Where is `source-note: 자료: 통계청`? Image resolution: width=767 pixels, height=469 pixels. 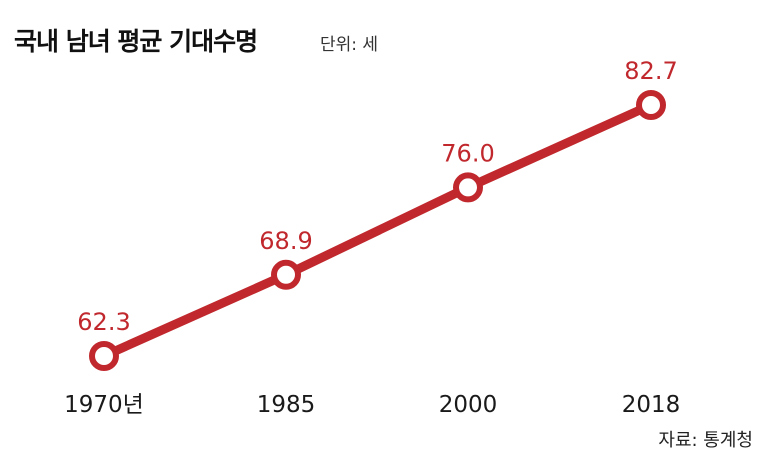
source-note: 자료: 통계청 is located at coordinates (705, 440).